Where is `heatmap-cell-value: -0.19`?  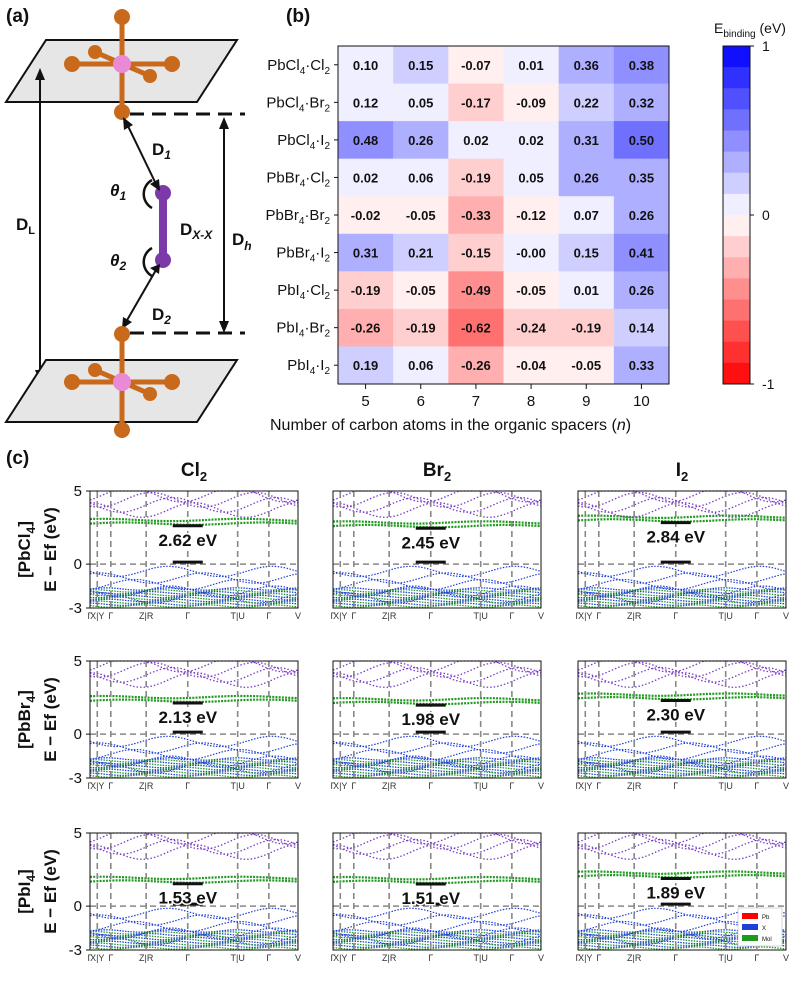
heatmap-cell-value: -0.19 is located at coordinates (421, 328).